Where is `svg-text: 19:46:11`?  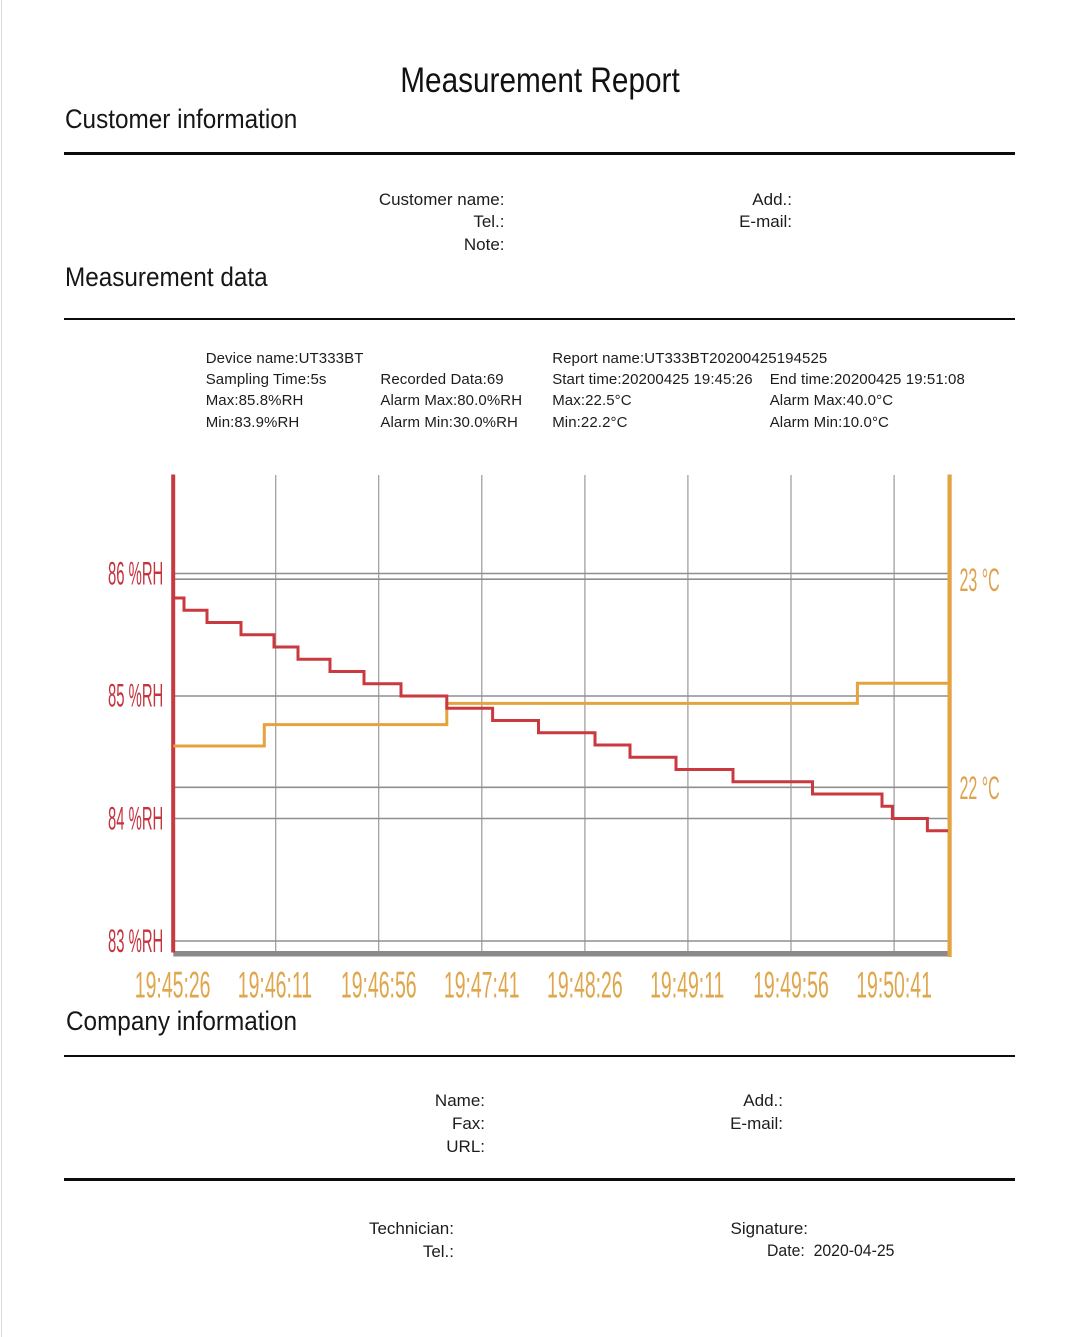
svg-text: 19:46:11 is located at coordinates (275, 985).